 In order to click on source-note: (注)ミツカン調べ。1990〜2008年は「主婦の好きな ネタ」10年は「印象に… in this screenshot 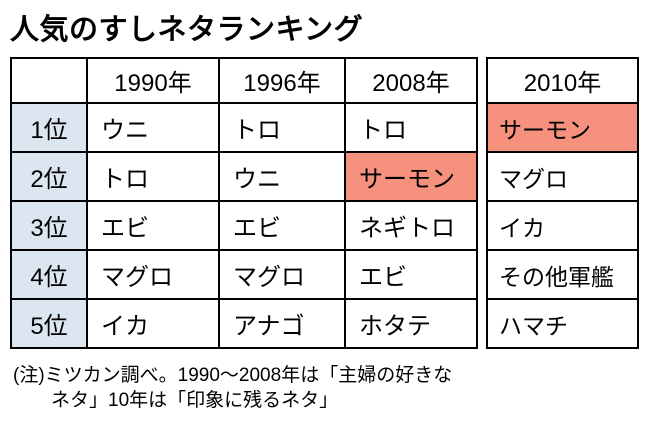, I will do `click(326, 388)`.